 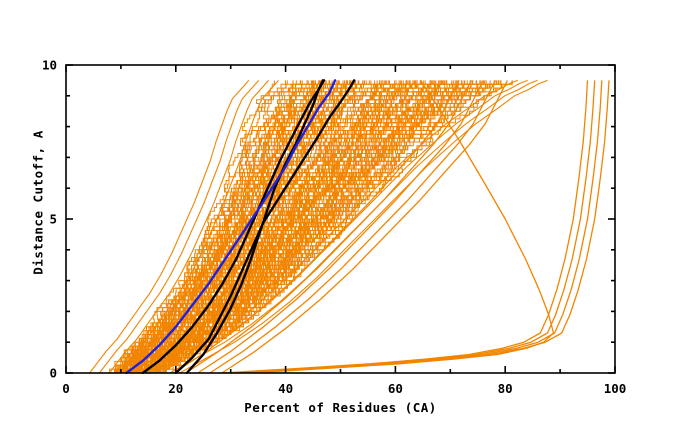 I want to click on x-tick-label: 0, so click(x=66, y=388).